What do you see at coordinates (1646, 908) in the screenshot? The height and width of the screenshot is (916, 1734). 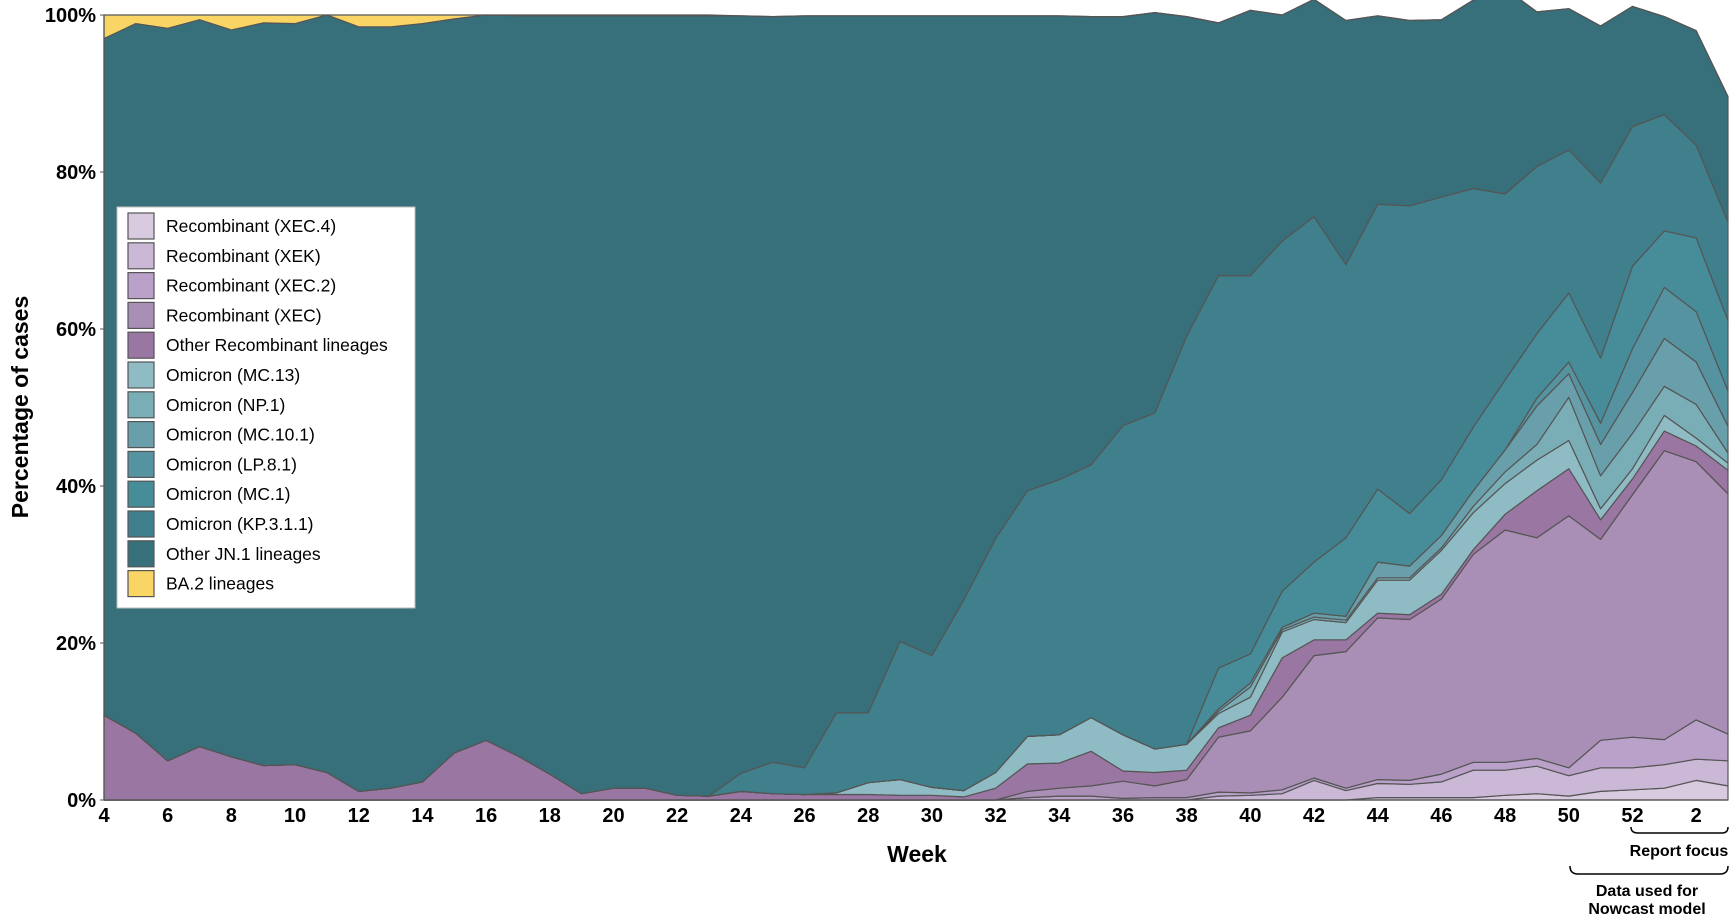 I see `nowcast-label-line2: Nowcast model` at bounding box center [1646, 908].